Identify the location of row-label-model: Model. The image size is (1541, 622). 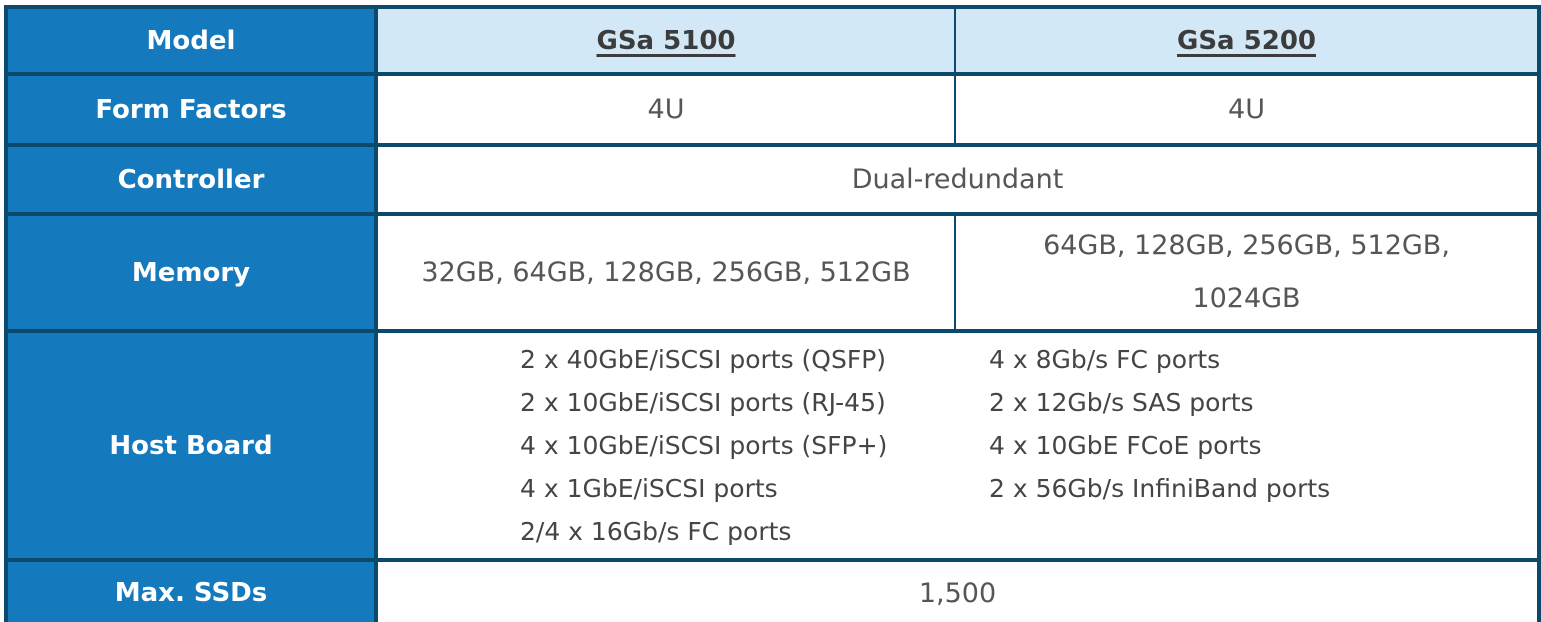
(191, 40).